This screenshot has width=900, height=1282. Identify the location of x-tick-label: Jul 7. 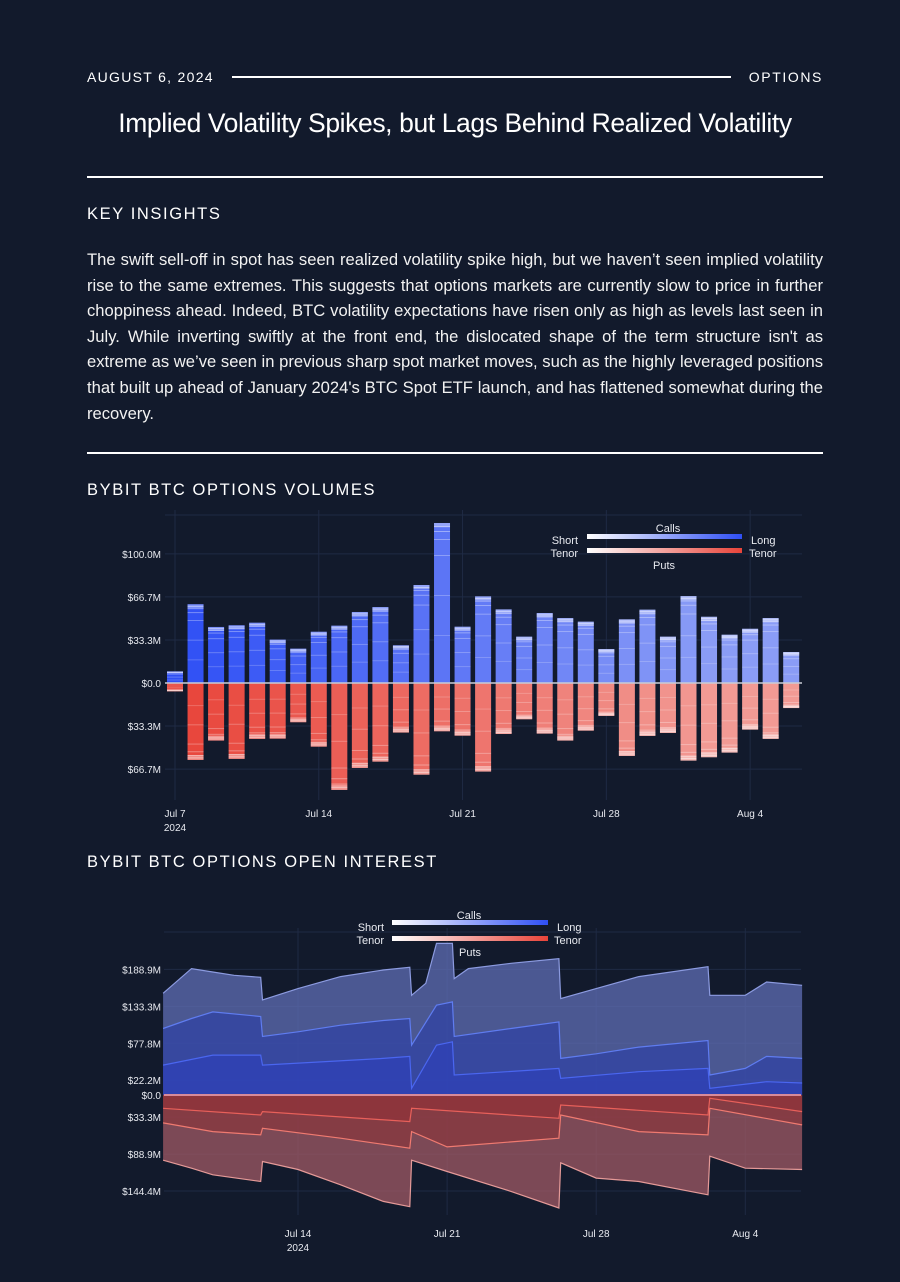
(175, 814).